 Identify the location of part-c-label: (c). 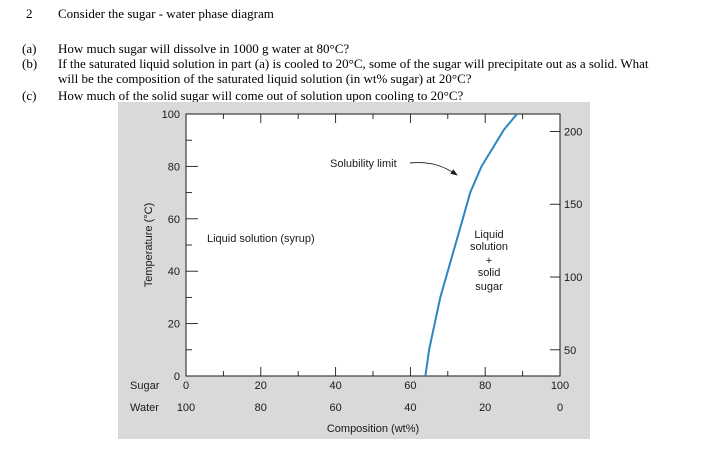
(29, 95).